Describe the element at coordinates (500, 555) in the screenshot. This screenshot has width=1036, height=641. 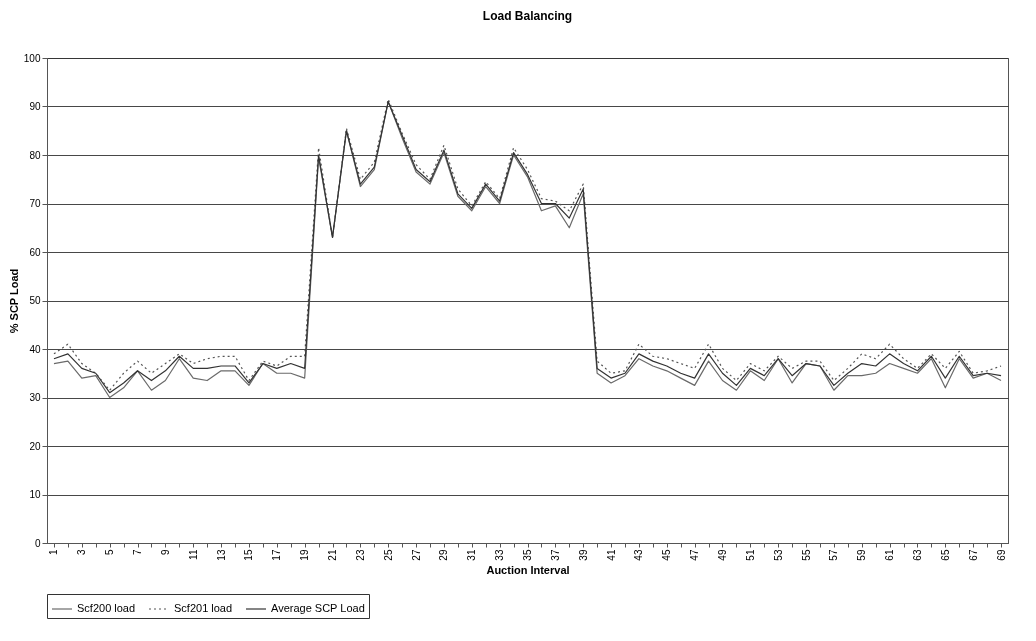
I see `x-tick-label: 33` at that location.